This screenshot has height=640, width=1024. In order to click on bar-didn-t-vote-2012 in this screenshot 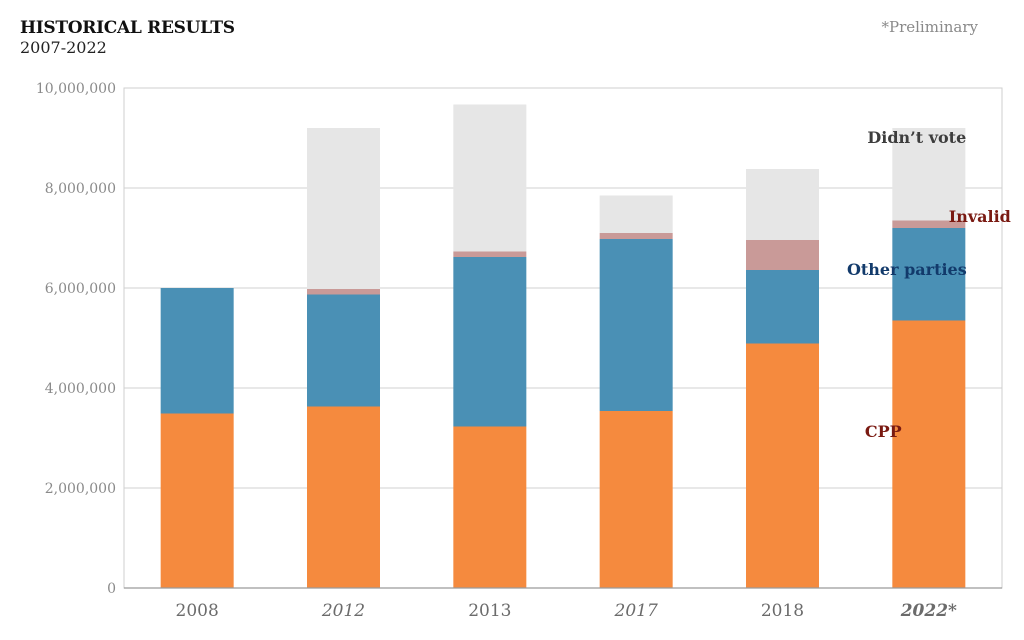, I will do `click(343, 208)`.